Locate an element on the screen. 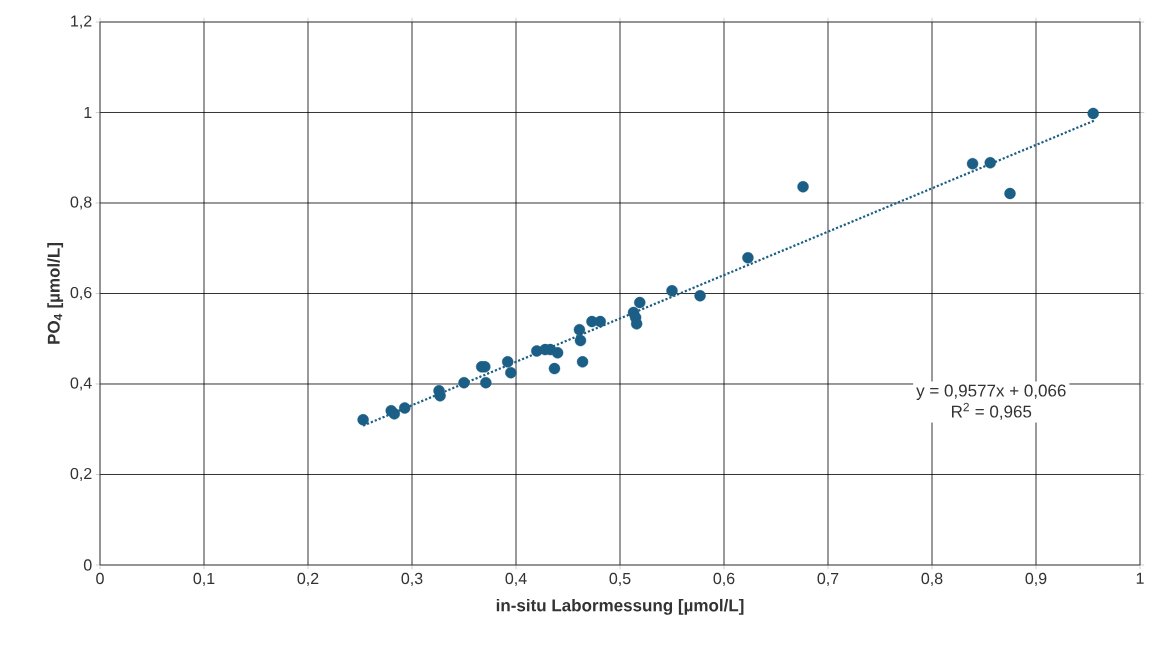 The image size is (1162, 657). annotation: R$^{2}$ = 0,965 is located at coordinates (992, 411).